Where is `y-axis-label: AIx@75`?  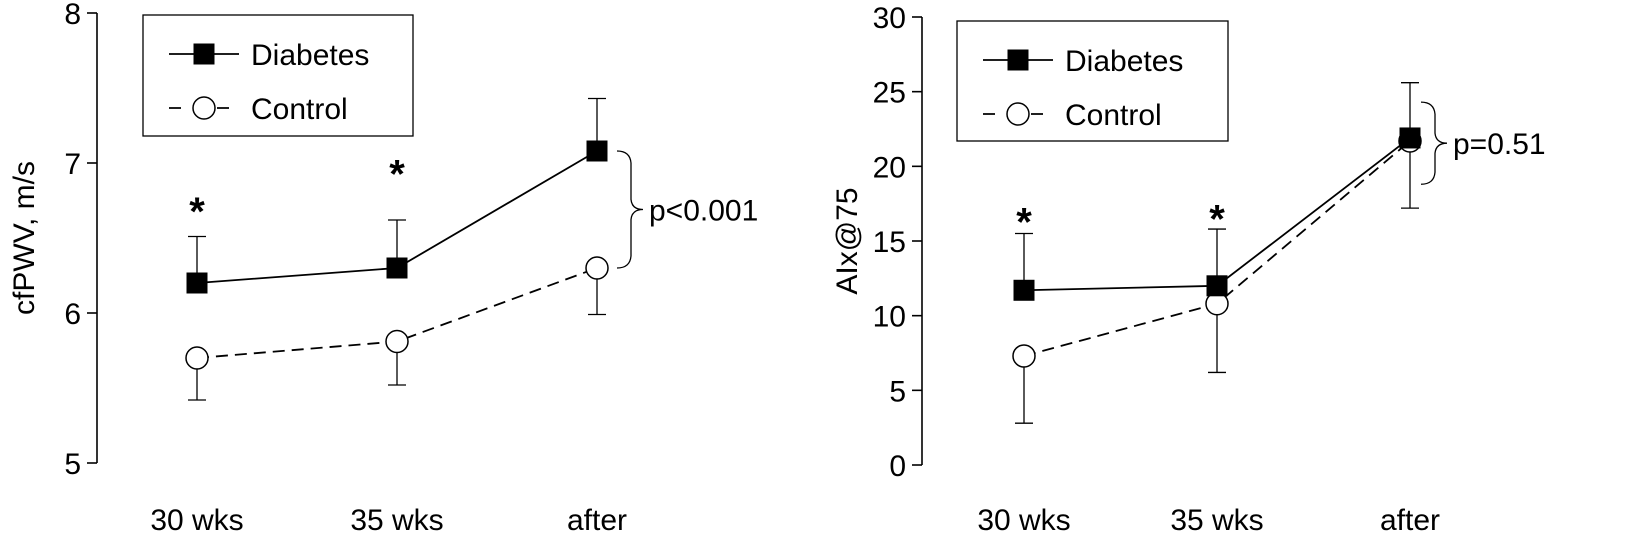
y-axis-label: AIx@75 is located at coordinates (847, 240).